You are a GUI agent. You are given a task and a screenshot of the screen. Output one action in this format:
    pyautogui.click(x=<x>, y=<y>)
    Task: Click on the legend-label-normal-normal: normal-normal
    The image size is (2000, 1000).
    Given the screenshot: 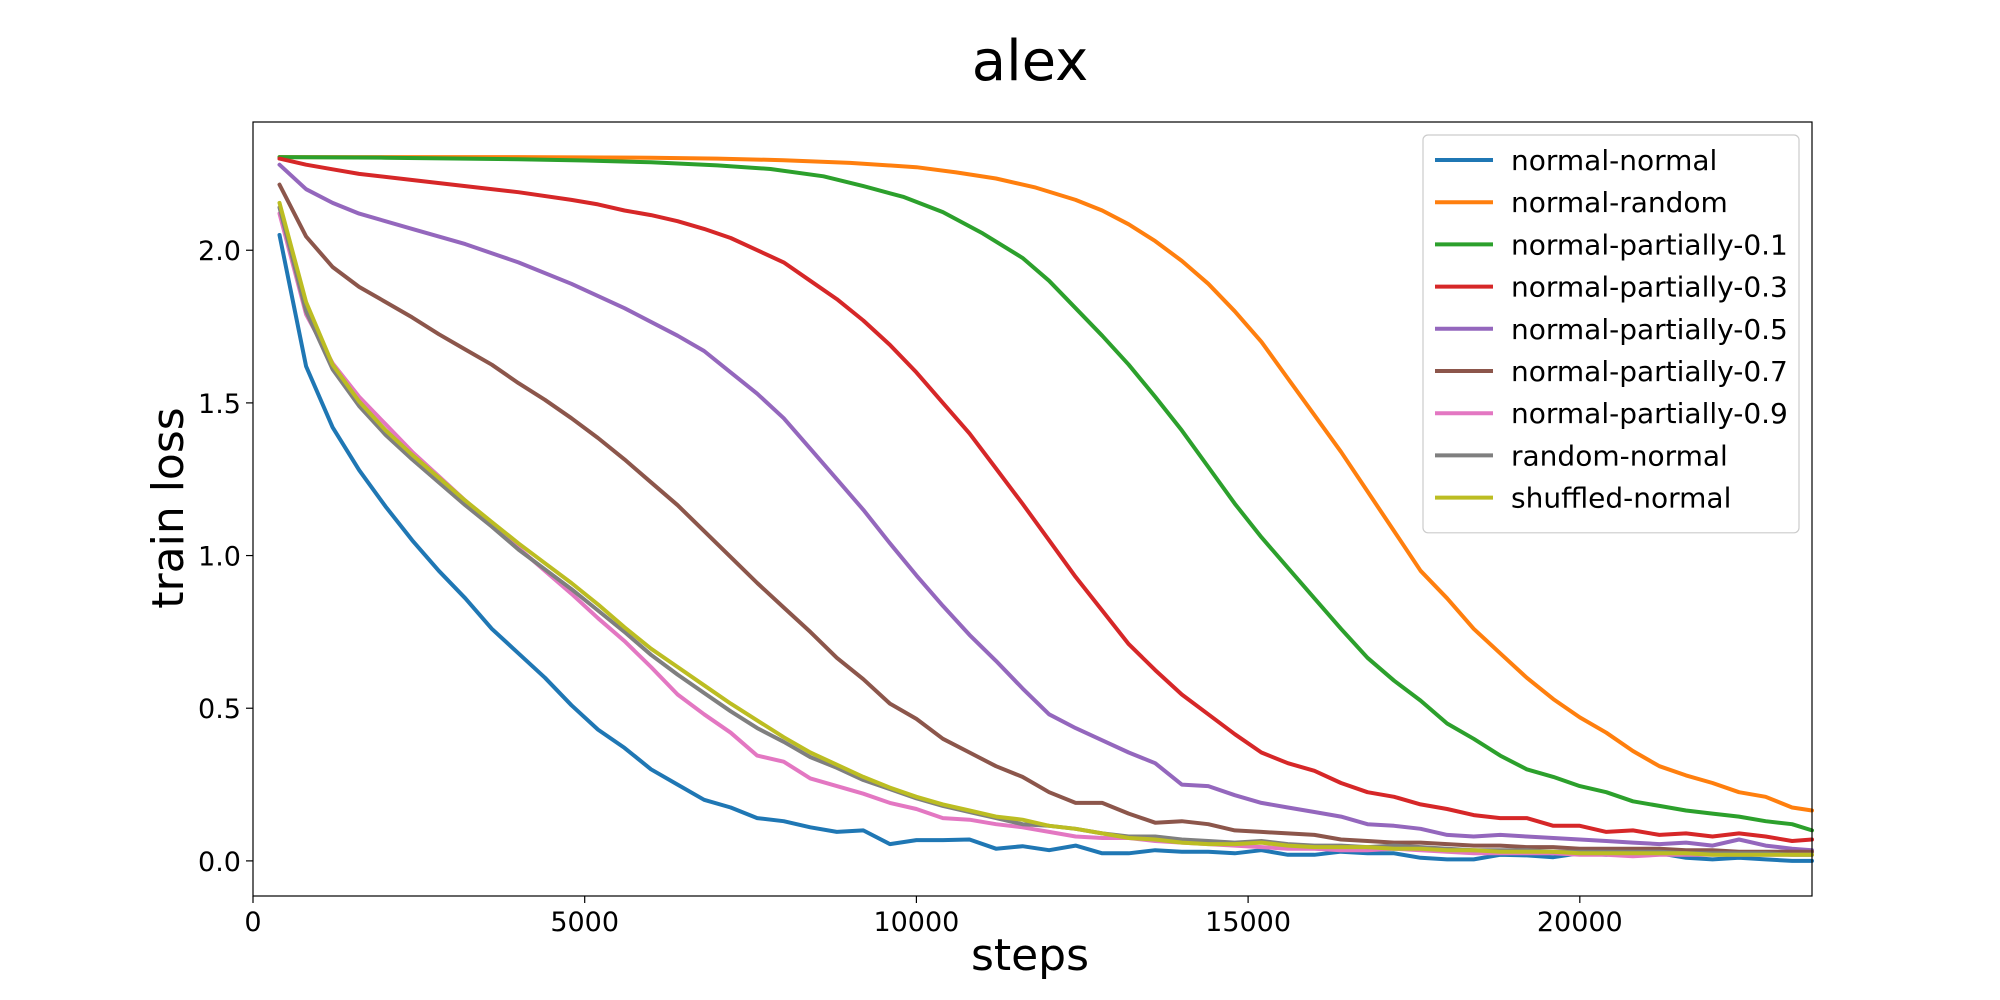 What is the action you would take?
    pyautogui.click(x=1614, y=160)
    